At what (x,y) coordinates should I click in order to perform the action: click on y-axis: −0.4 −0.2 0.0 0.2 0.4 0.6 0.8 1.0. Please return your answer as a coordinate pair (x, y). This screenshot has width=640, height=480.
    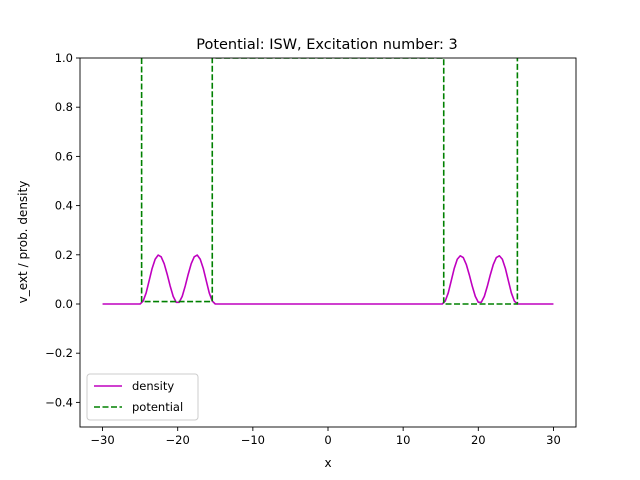
    Looking at the image, I should click on (62, 230).